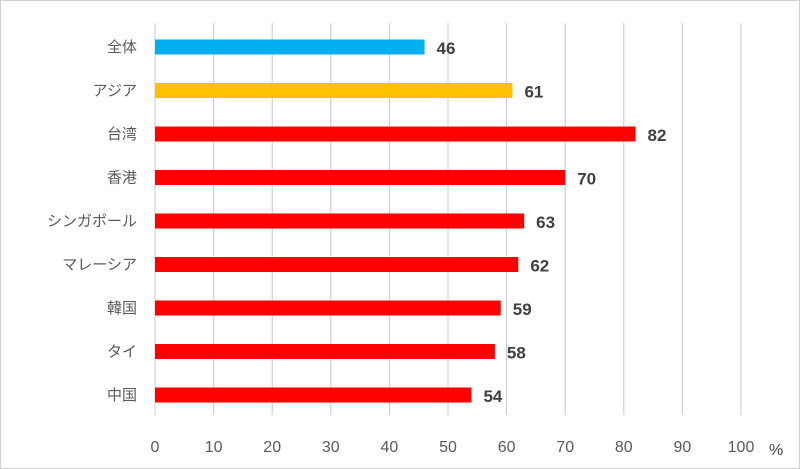 The height and width of the screenshot is (469, 800). Describe the element at coordinates (448, 447) in the screenshot. I see `x-tick-label: 50` at that location.